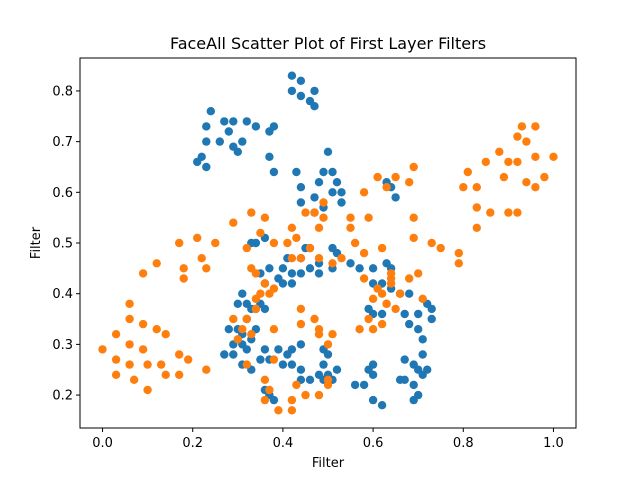  Describe the element at coordinates (328, 463) in the screenshot. I see `x-axis-label: Filter` at that location.